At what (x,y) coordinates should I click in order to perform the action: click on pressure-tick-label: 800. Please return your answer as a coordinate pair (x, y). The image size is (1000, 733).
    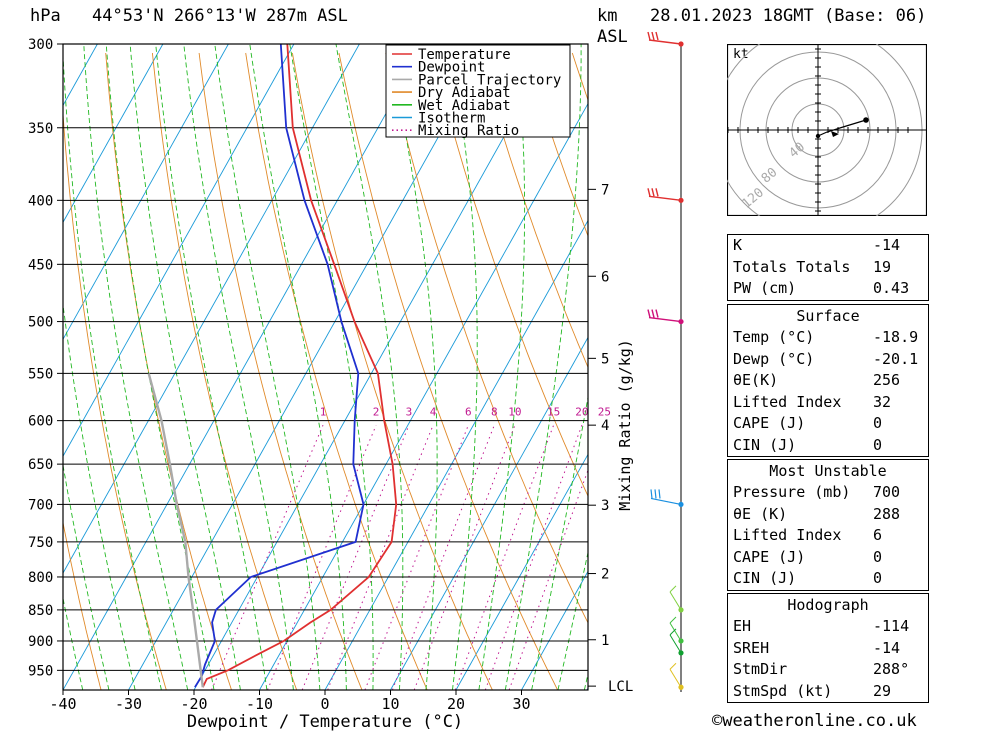
    Looking at the image, I should click on (40, 578).